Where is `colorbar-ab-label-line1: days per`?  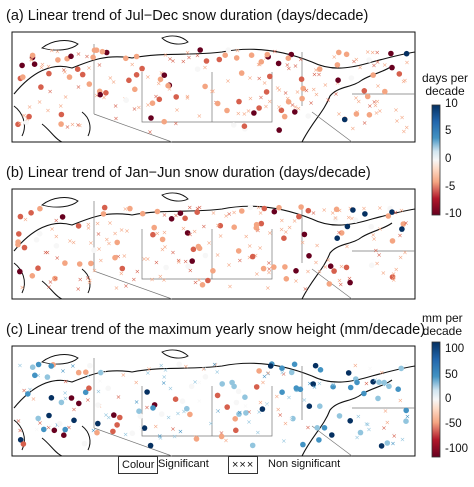 colorbar-ab-label-line1: days per is located at coordinates (445, 78).